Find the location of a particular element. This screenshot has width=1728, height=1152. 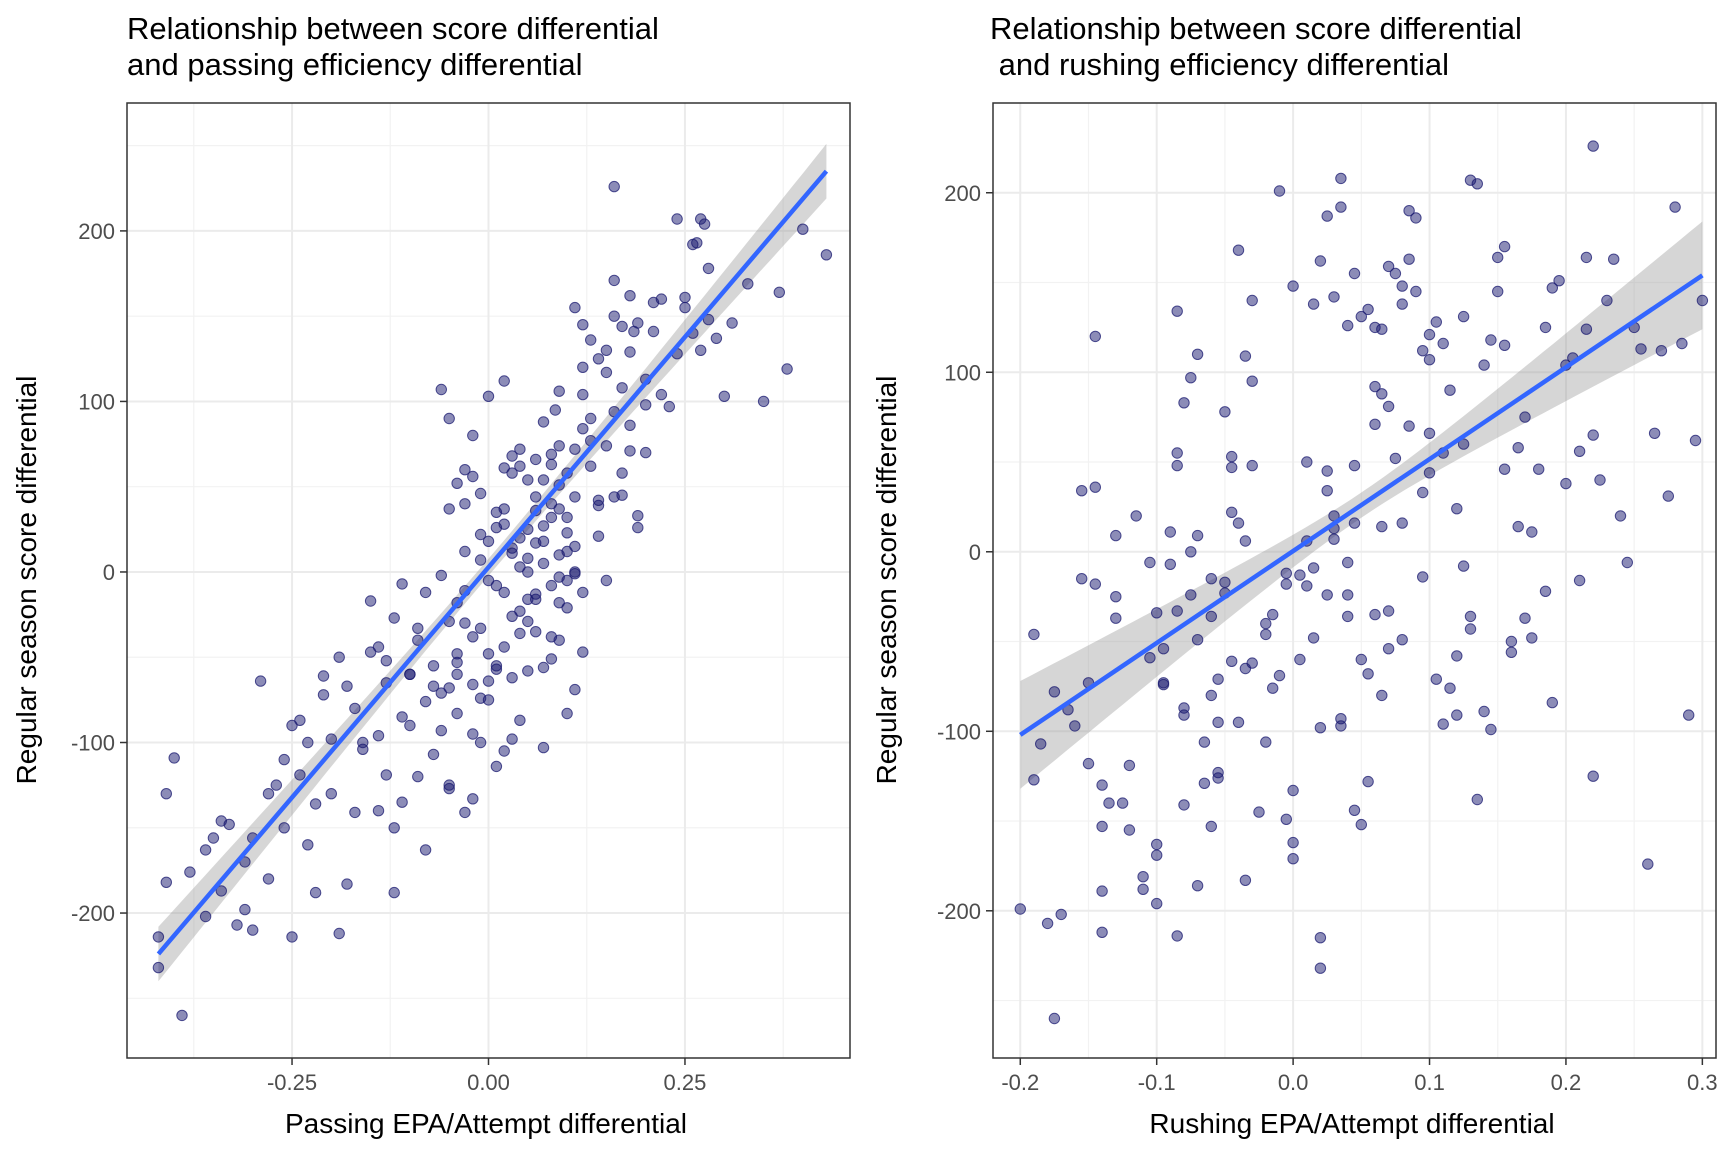

rushing-x-tick-label: -0.2 is located at coordinates (1020, 1082).